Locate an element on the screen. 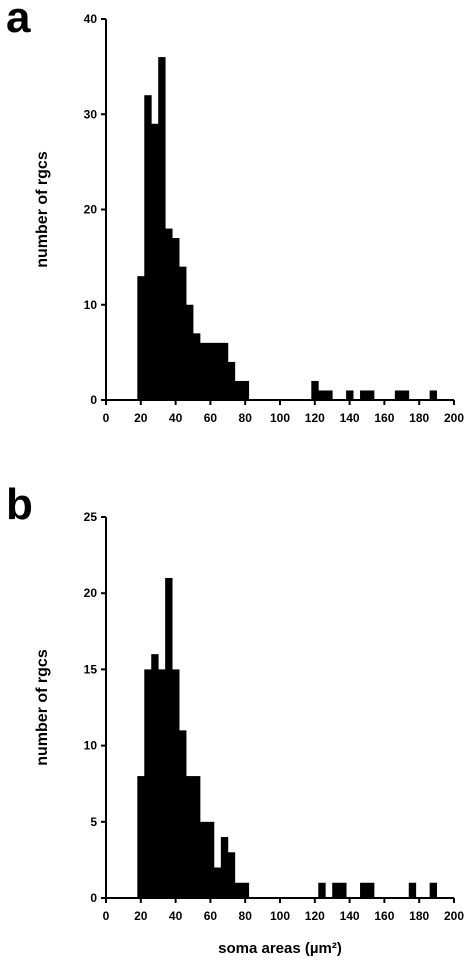  y-tick-label: 5 is located at coordinates (93, 822).